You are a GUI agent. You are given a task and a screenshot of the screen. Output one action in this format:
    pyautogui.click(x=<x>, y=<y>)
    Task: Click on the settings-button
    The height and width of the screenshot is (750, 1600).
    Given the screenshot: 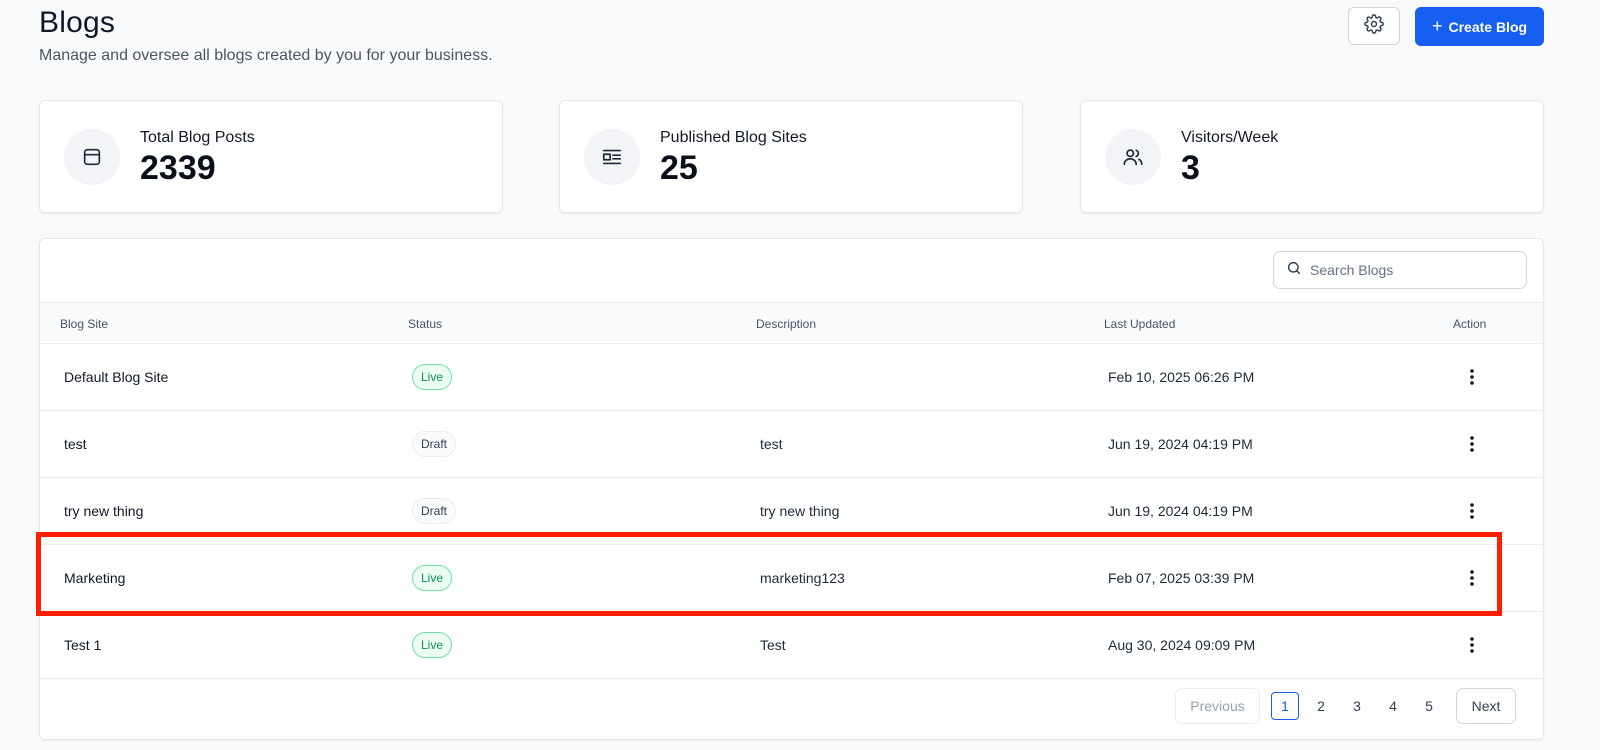 What is the action you would take?
    pyautogui.click(x=1374, y=26)
    